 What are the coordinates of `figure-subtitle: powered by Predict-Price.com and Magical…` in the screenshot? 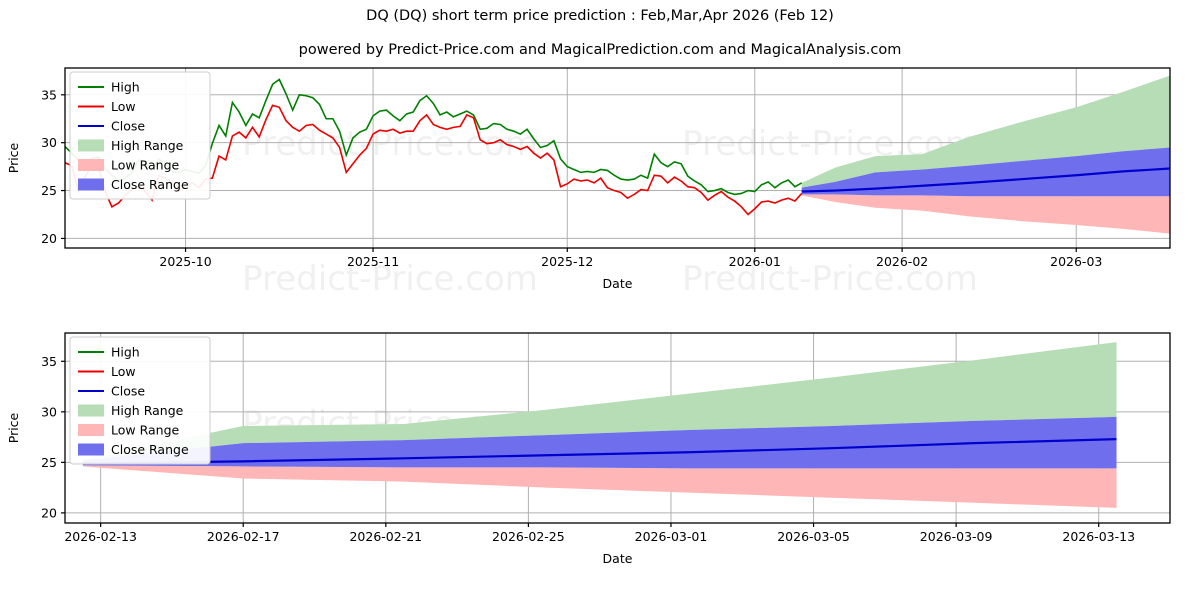 It's located at (600, 50).